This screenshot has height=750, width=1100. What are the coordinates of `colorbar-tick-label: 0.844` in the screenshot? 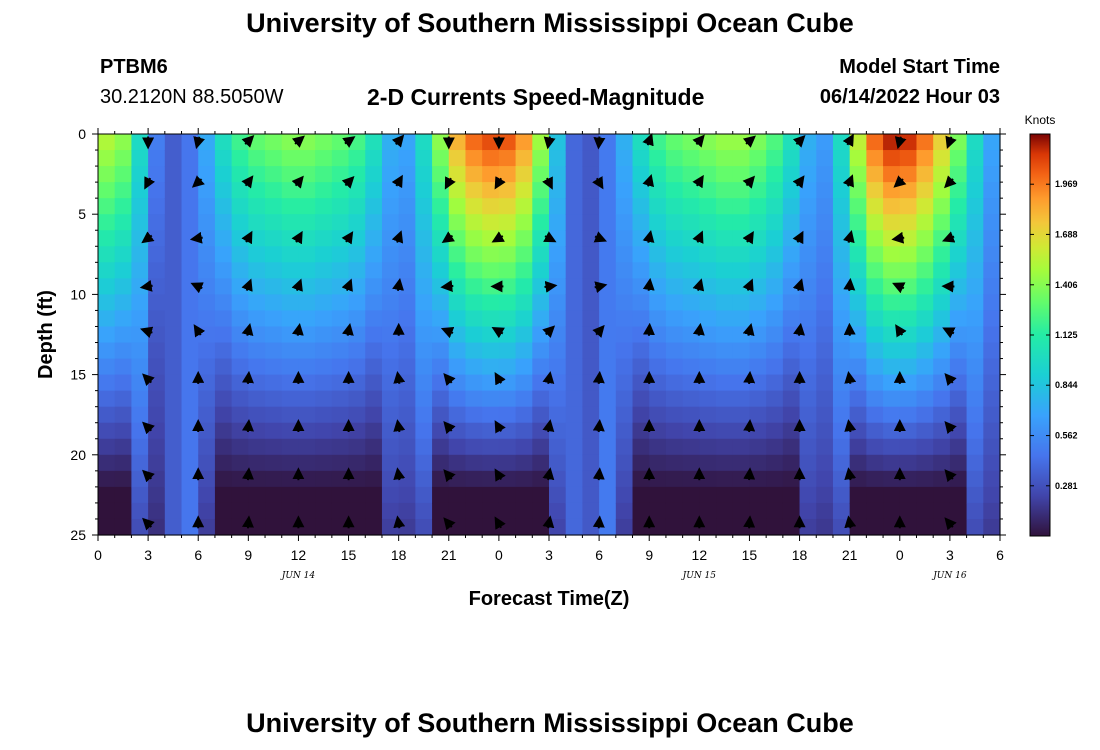 It's located at (1066, 385).